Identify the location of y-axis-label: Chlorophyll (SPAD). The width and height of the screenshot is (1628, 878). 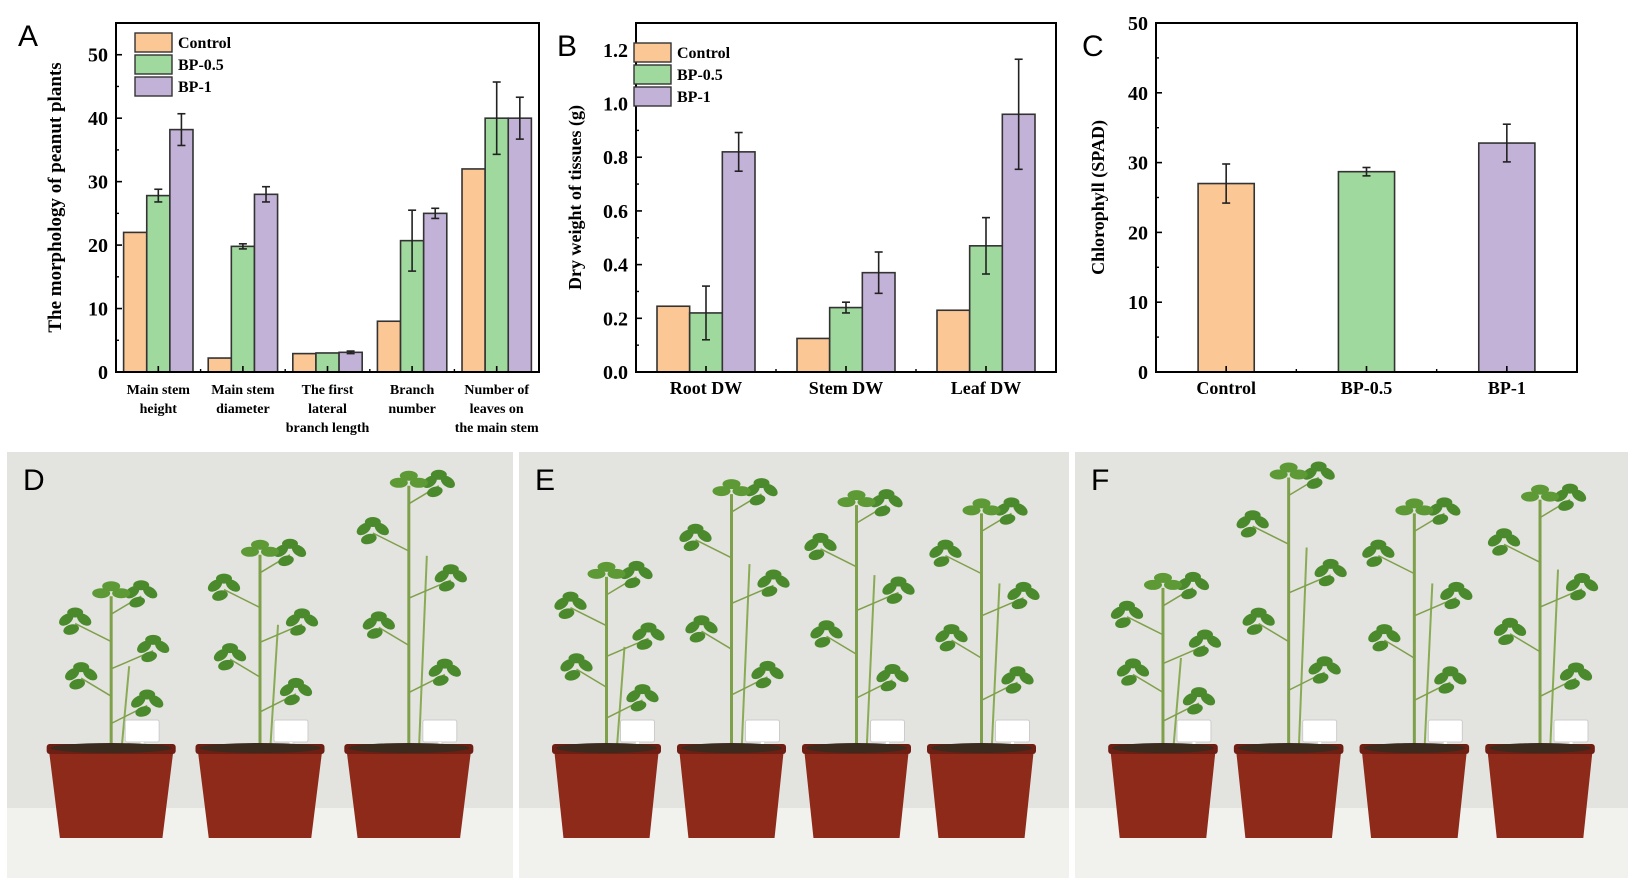
(1098, 197).